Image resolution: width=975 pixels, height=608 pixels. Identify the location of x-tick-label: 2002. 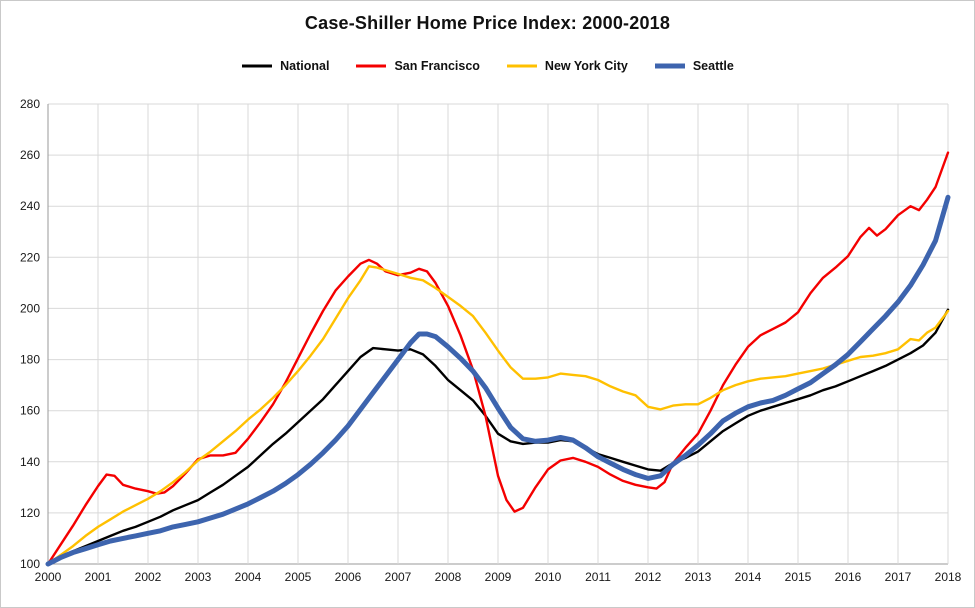
(148, 577).